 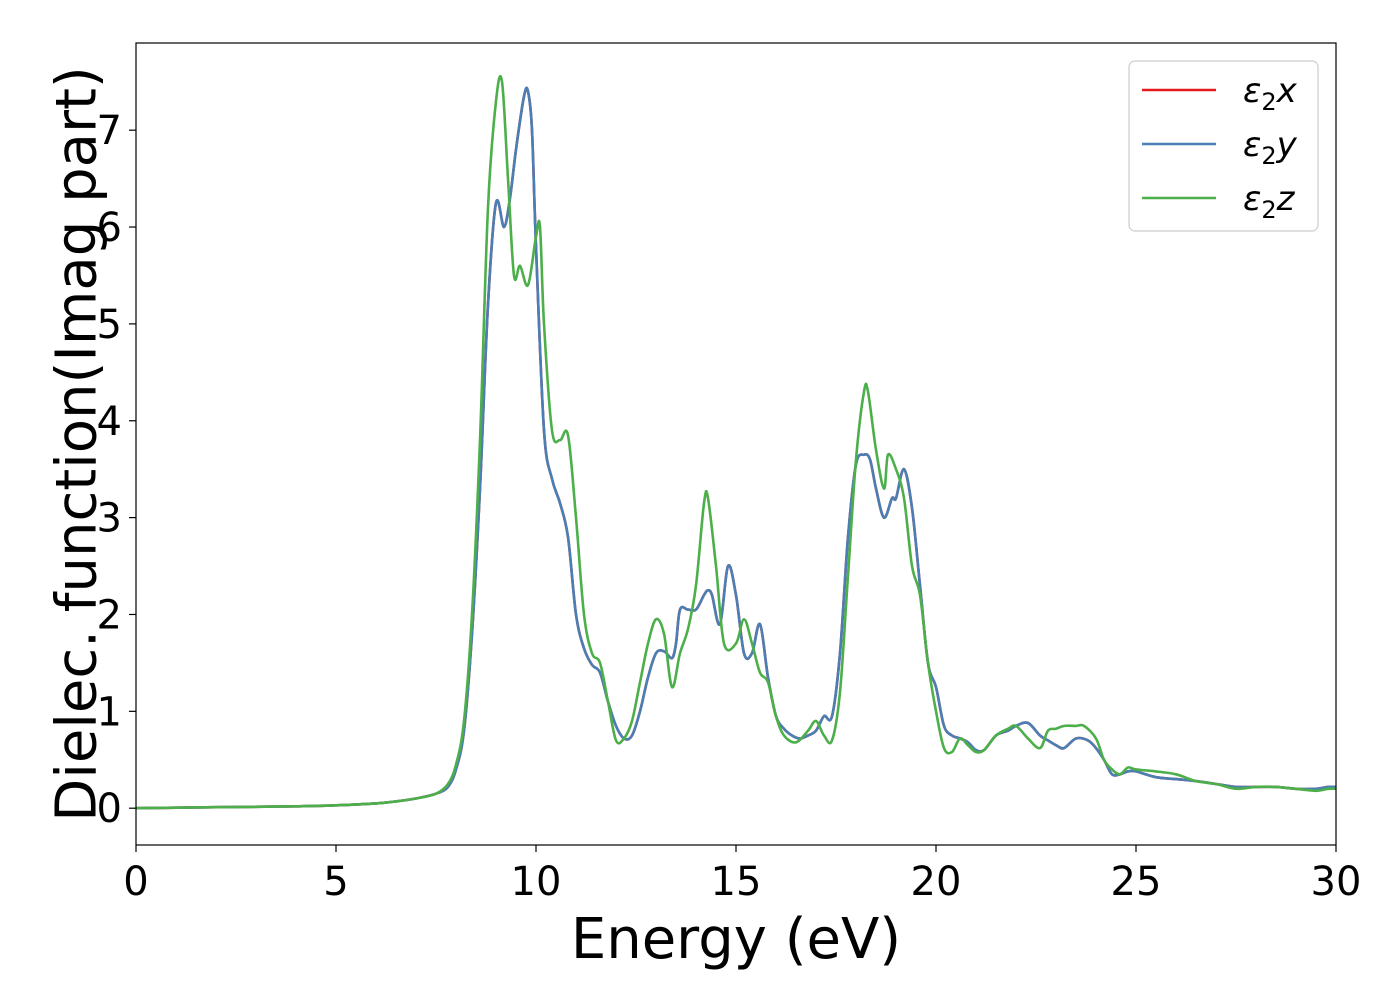 What do you see at coordinates (135, 882) in the screenshot?
I see `x-tick-label: 0` at bounding box center [135, 882].